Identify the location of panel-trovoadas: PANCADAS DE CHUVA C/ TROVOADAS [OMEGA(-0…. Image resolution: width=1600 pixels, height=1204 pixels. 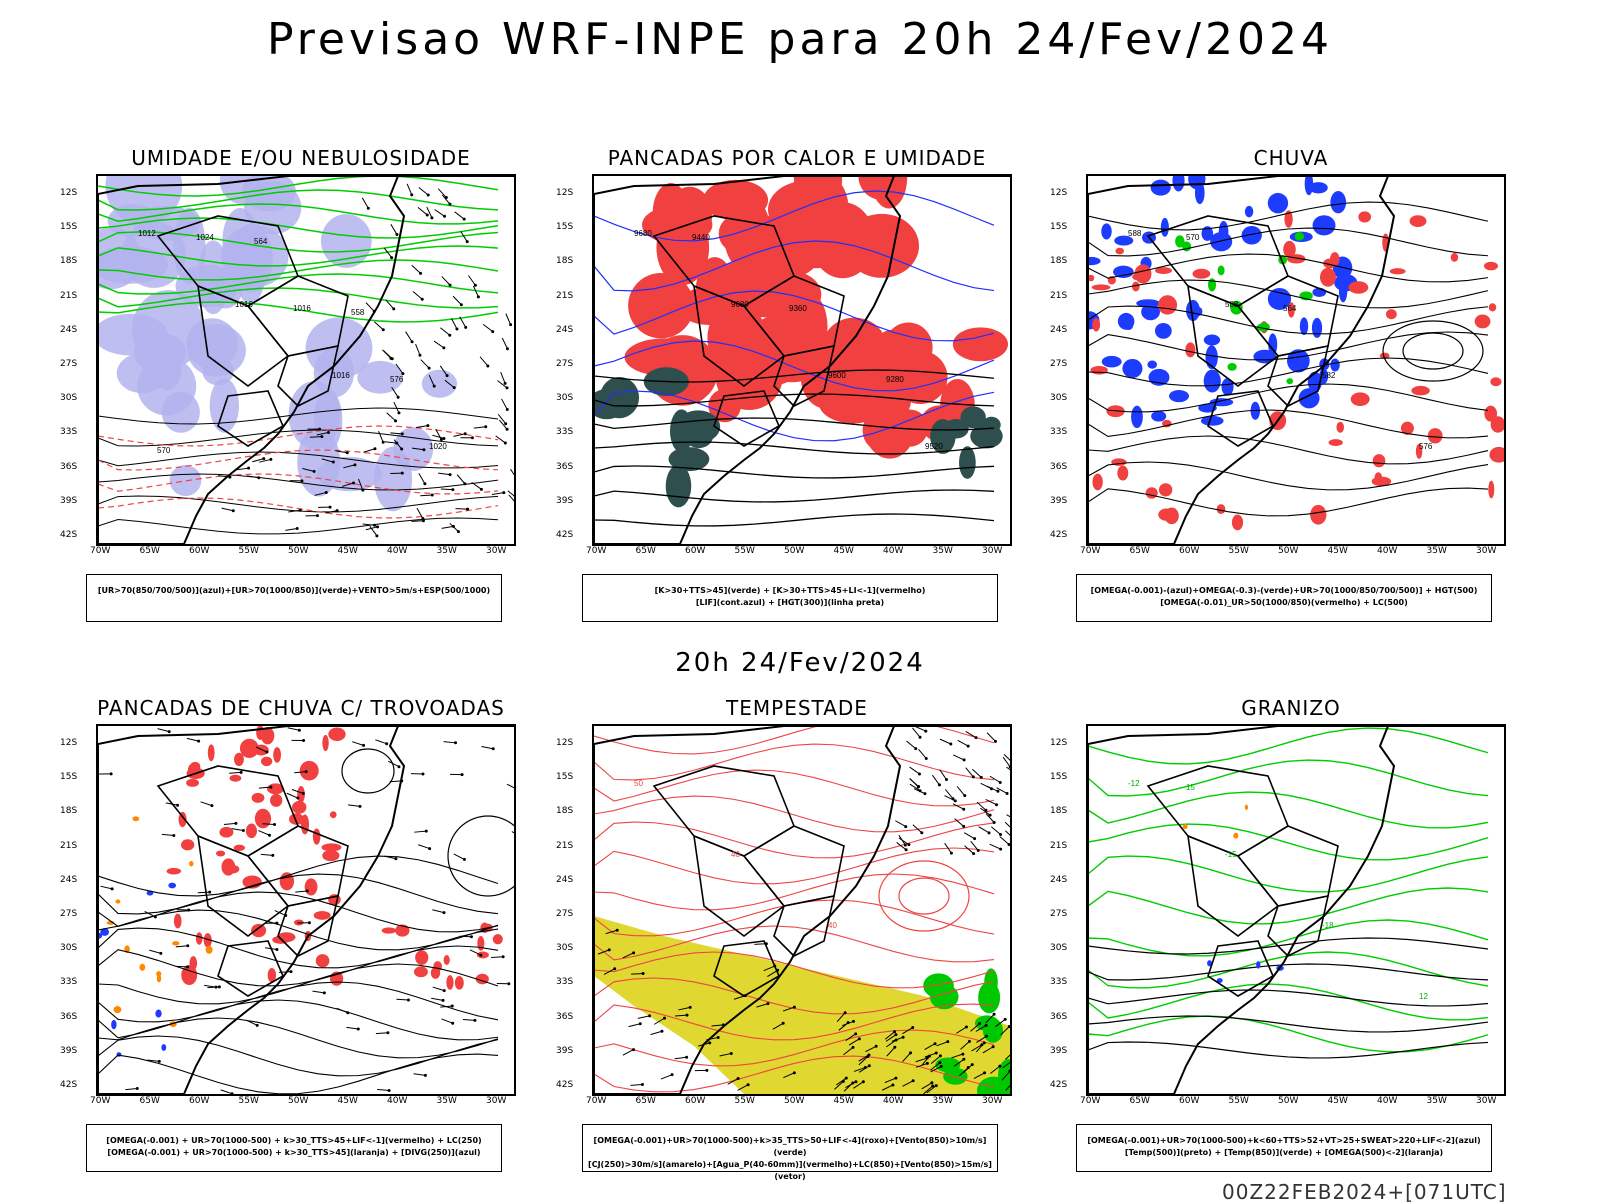
(301, 936).